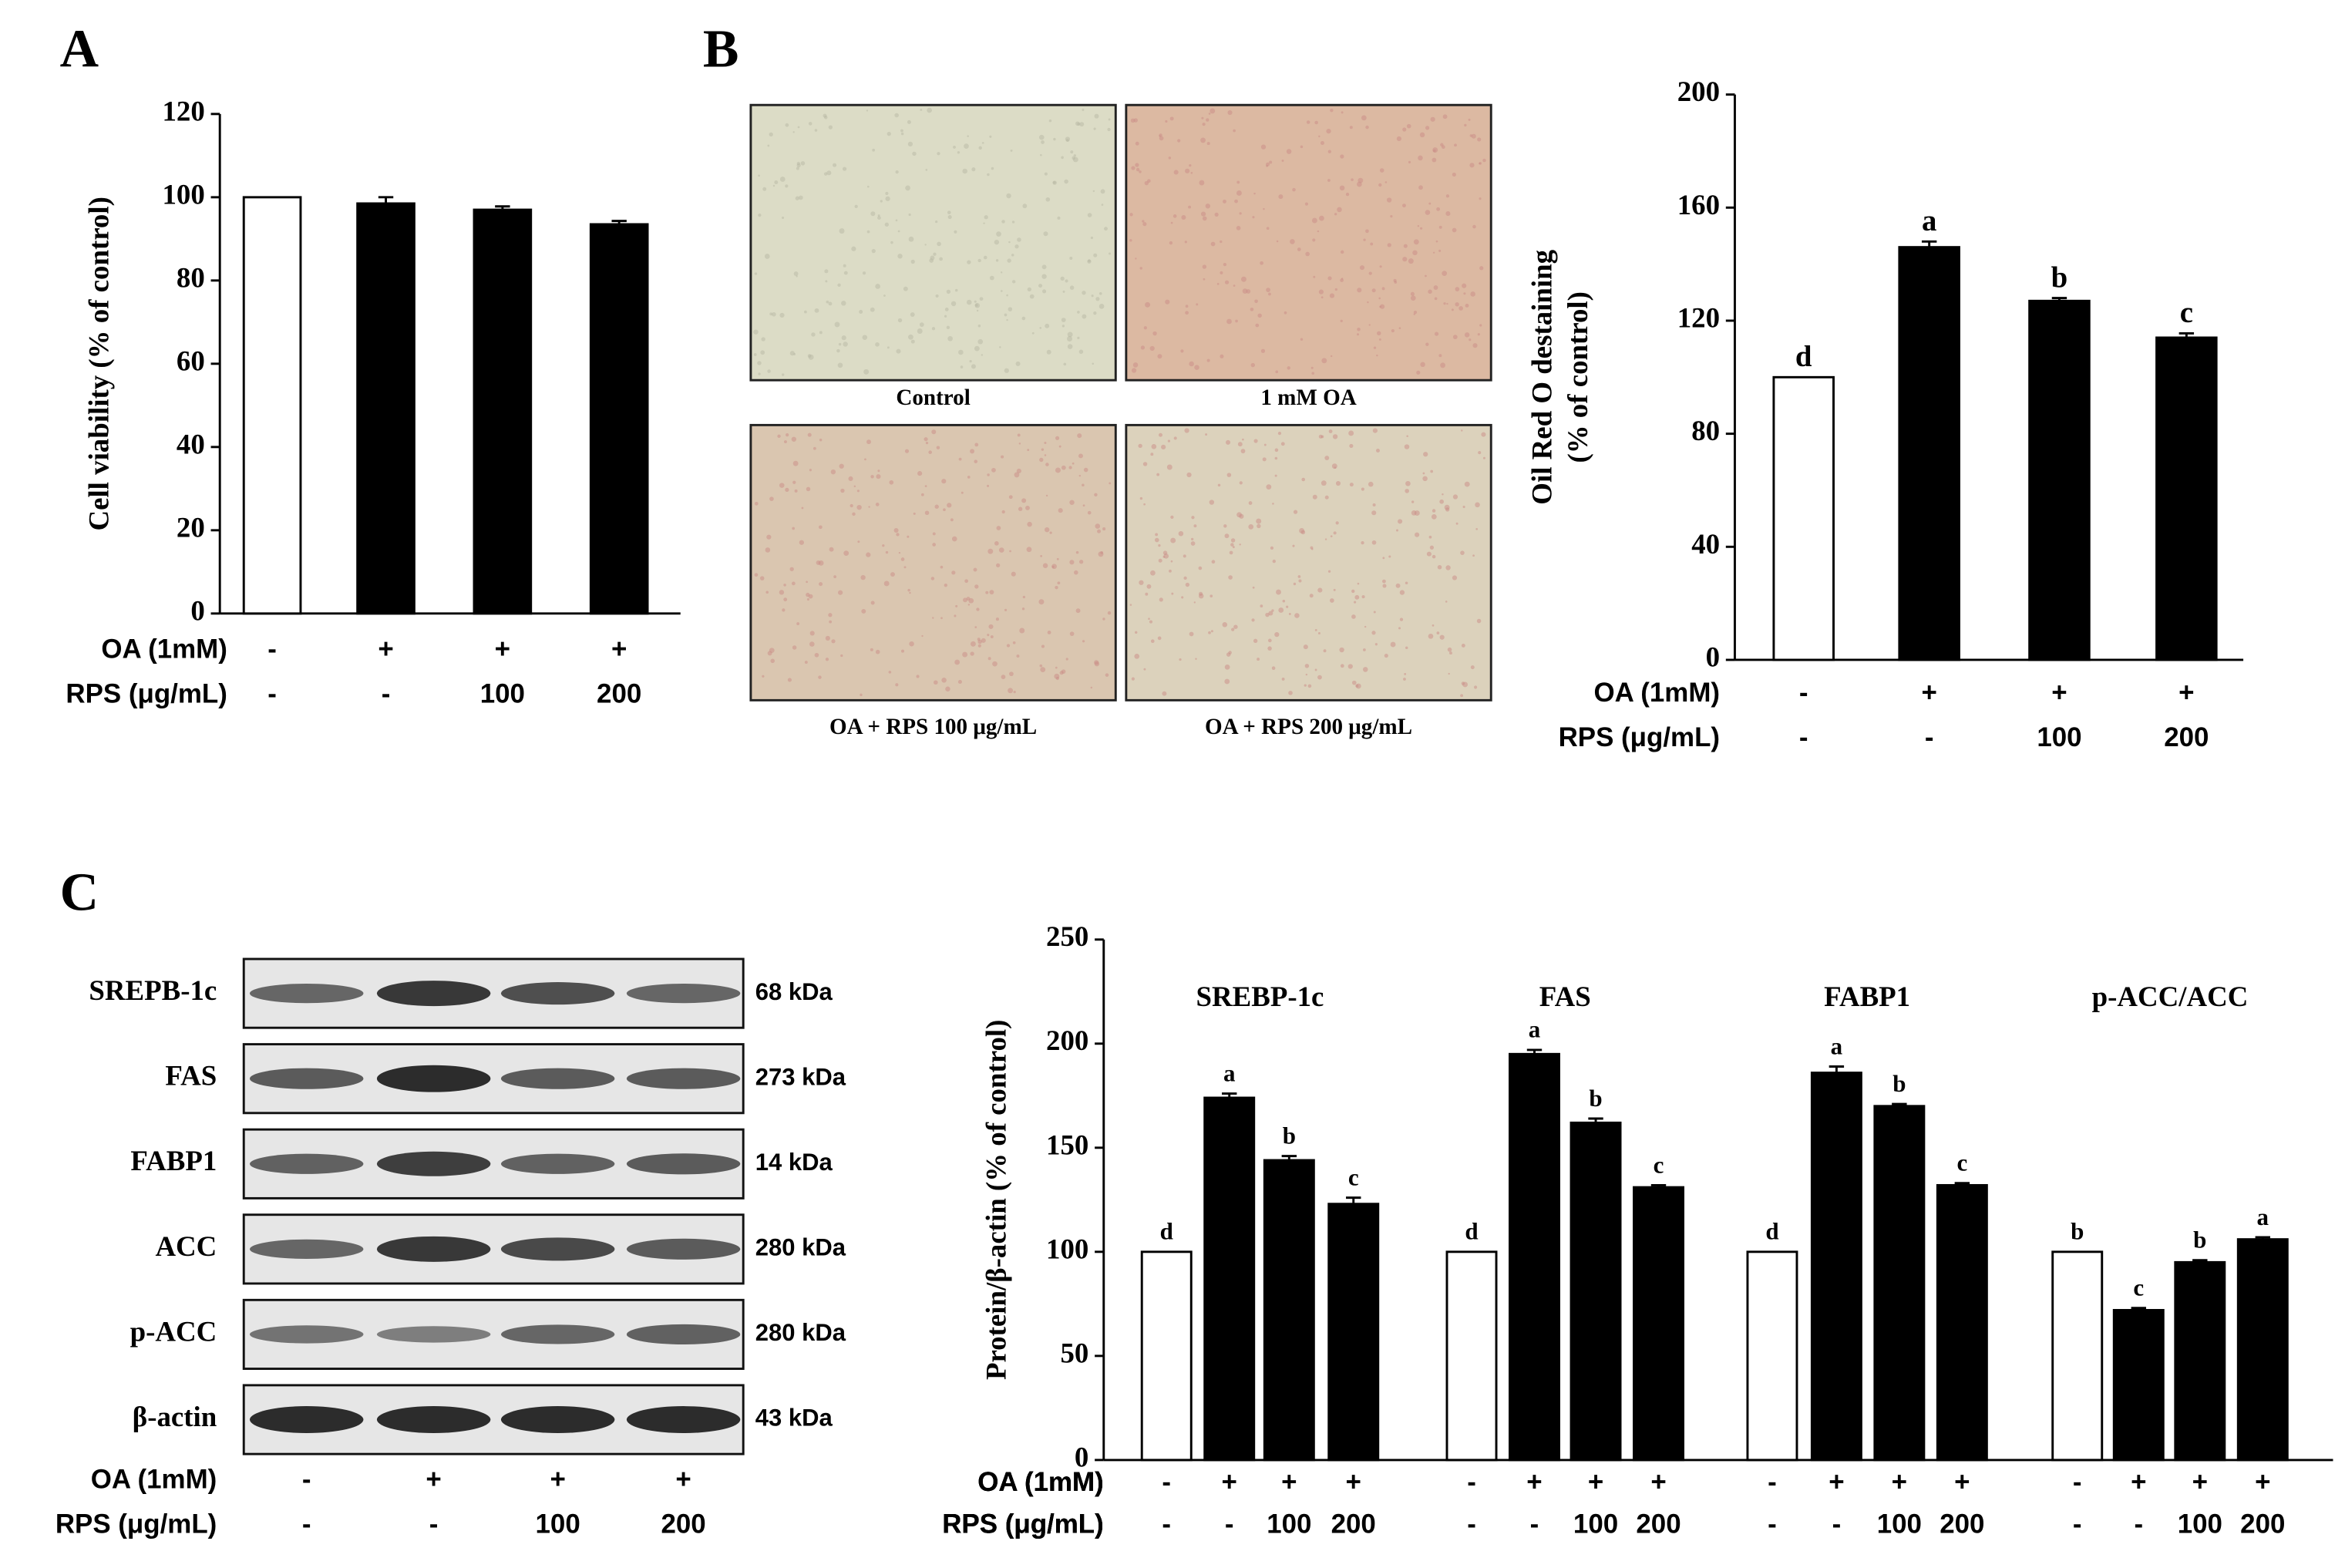  Describe the element at coordinates (1022, 1524) in the screenshot. I see `treatment-name: RPS (μg/mL)` at that location.